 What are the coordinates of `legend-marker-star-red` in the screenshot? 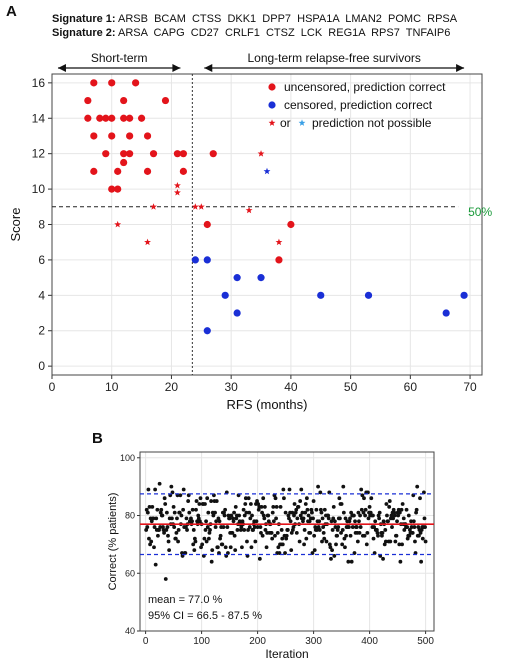 It's located at (272, 122).